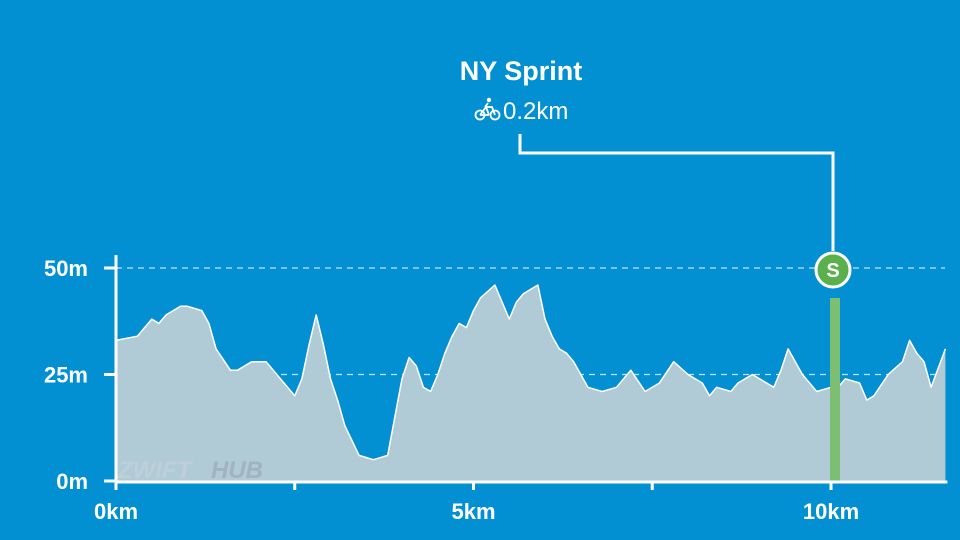  What do you see at coordinates (155, 470) in the screenshot?
I see `watermark-zwift: ZWIFT` at bounding box center [155, 470].